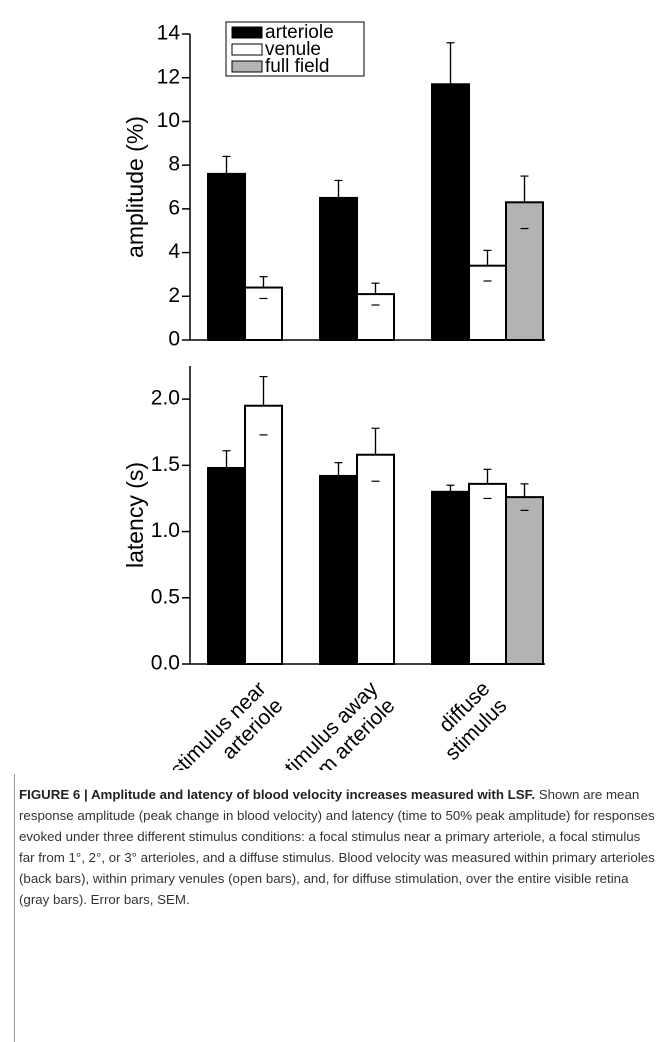 This screenshot has width=671, height=1042. Describe the element at coordinates (165, 464) in the screenshot. I see `y-tick-label: 1.5` at that location.